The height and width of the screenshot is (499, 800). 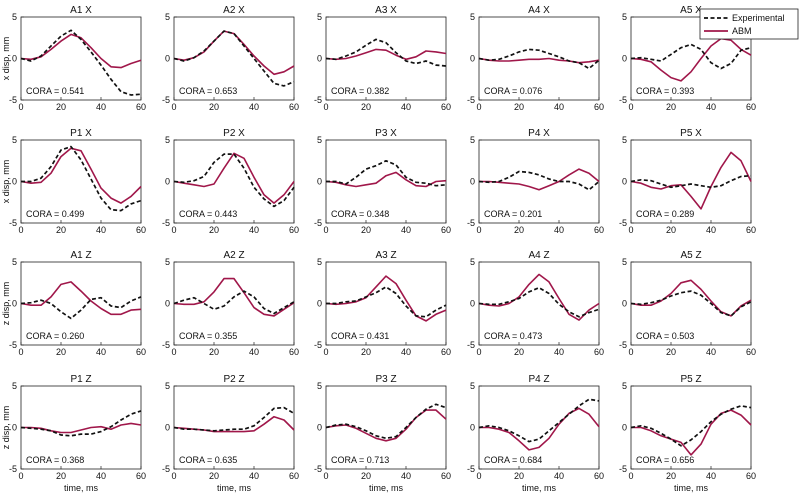 I want to click on cora-annotation: CORA = 0.635, so click(x=208, y=460).